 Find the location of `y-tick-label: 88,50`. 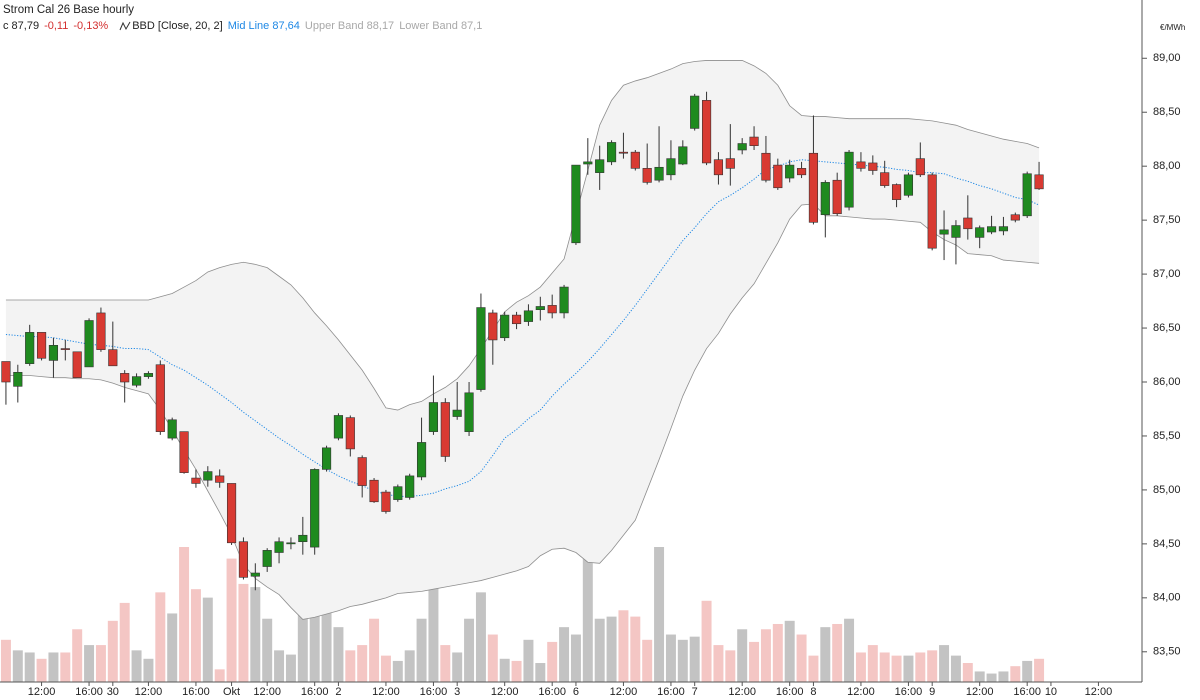

y-tick-label: 88,50 is located at coordinates (1167, 112).